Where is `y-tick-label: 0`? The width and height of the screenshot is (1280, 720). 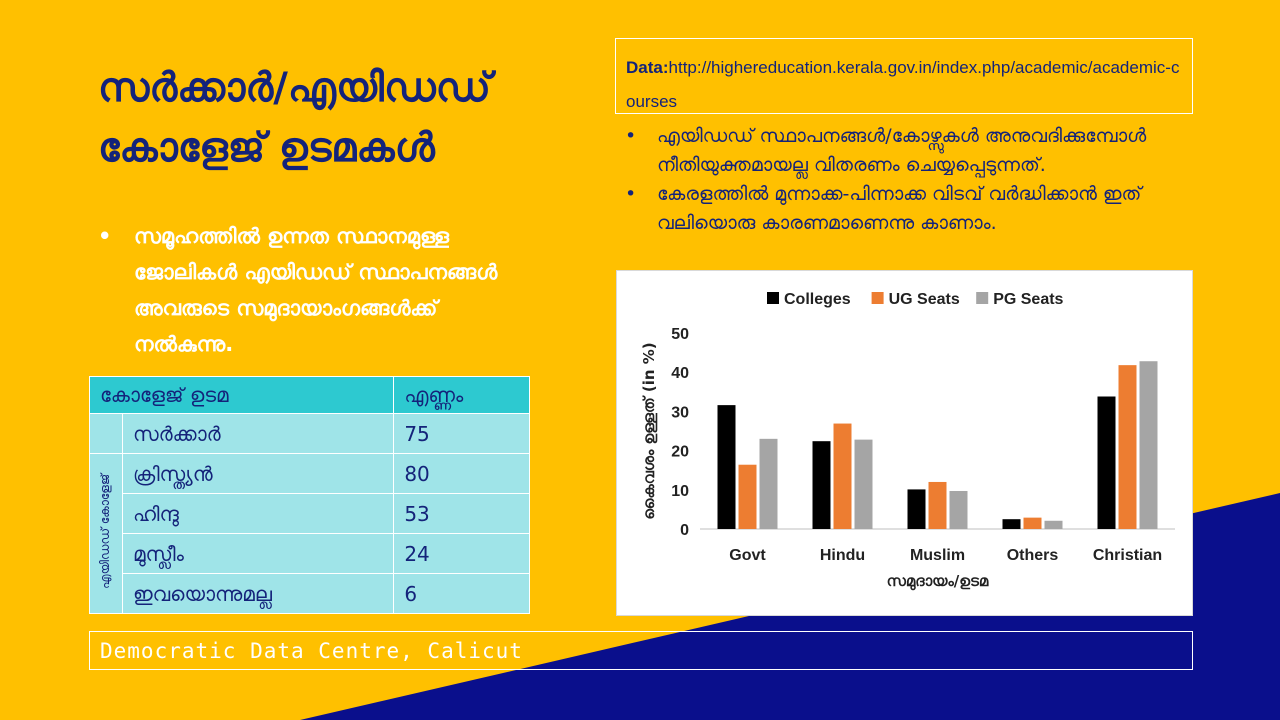 y-tick-label: 0 is located at coordinates (684, 530).